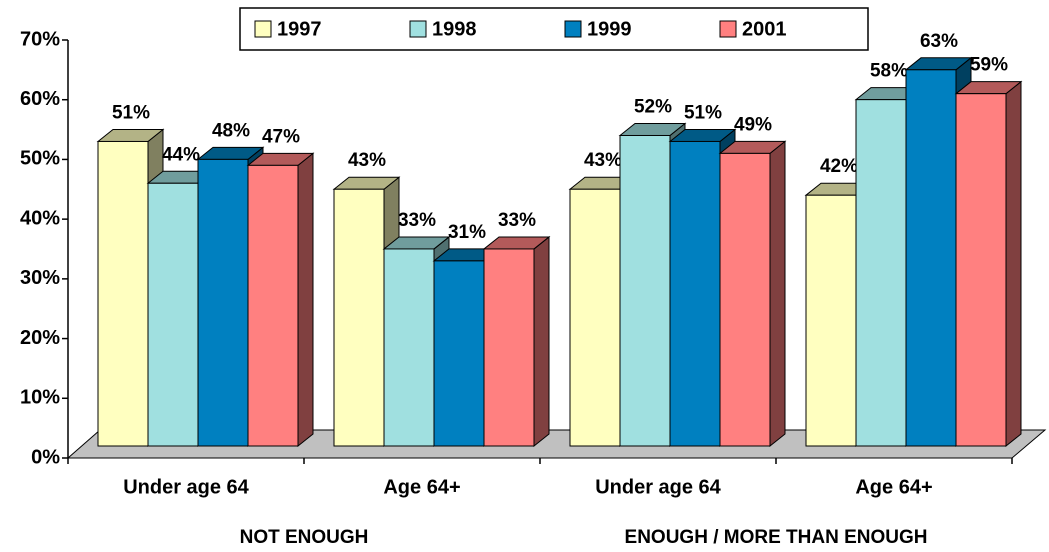 The height and width of the screenshot is (552, 1049). I want to click on y-tick-label: 40%, so click(40, 218).